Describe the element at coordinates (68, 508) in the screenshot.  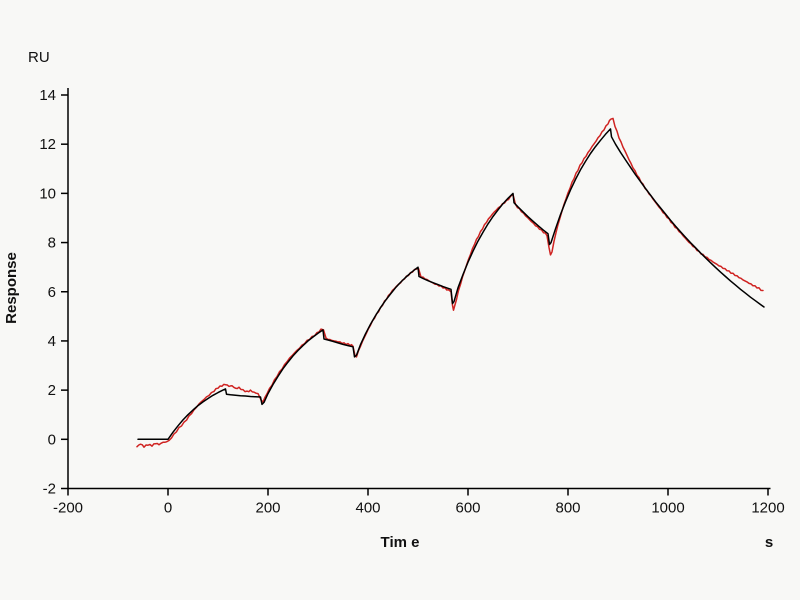
I see `x-tick-label: -200` at that location.